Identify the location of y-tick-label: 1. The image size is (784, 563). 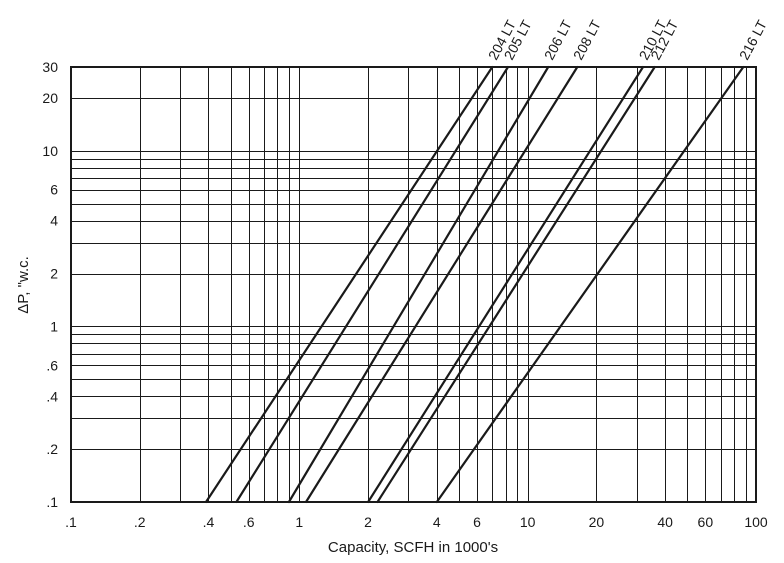
(54, 326).